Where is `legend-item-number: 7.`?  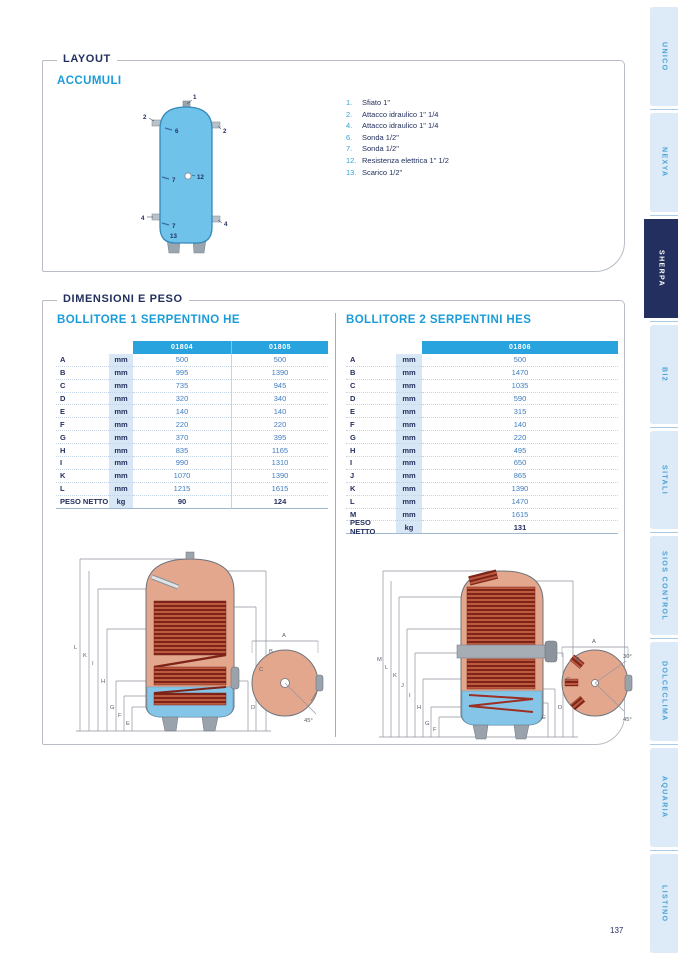
legend-item-number: 7. is located at coordinates (349, 149).